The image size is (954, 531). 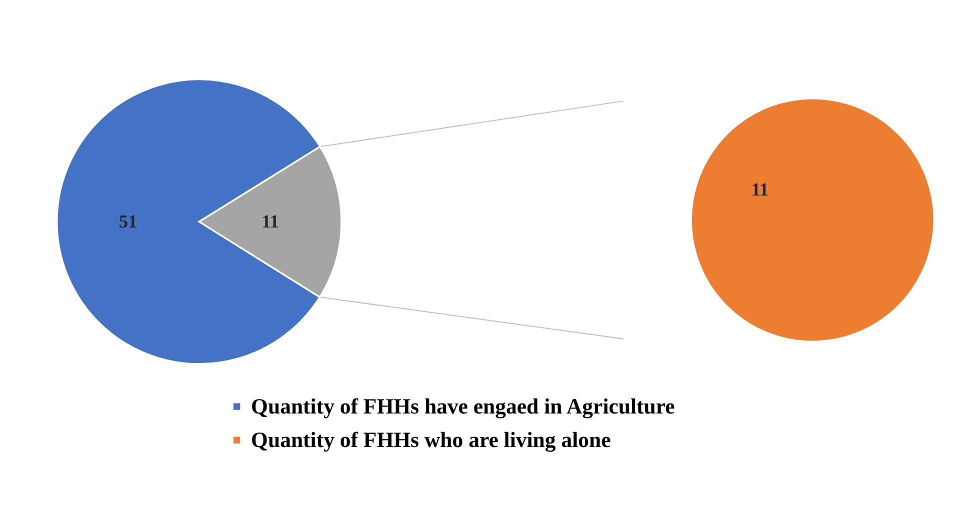 I want to click on legend-label: Quantity of FHHs have engaed in Agriculture, so click(x=463, y=406).